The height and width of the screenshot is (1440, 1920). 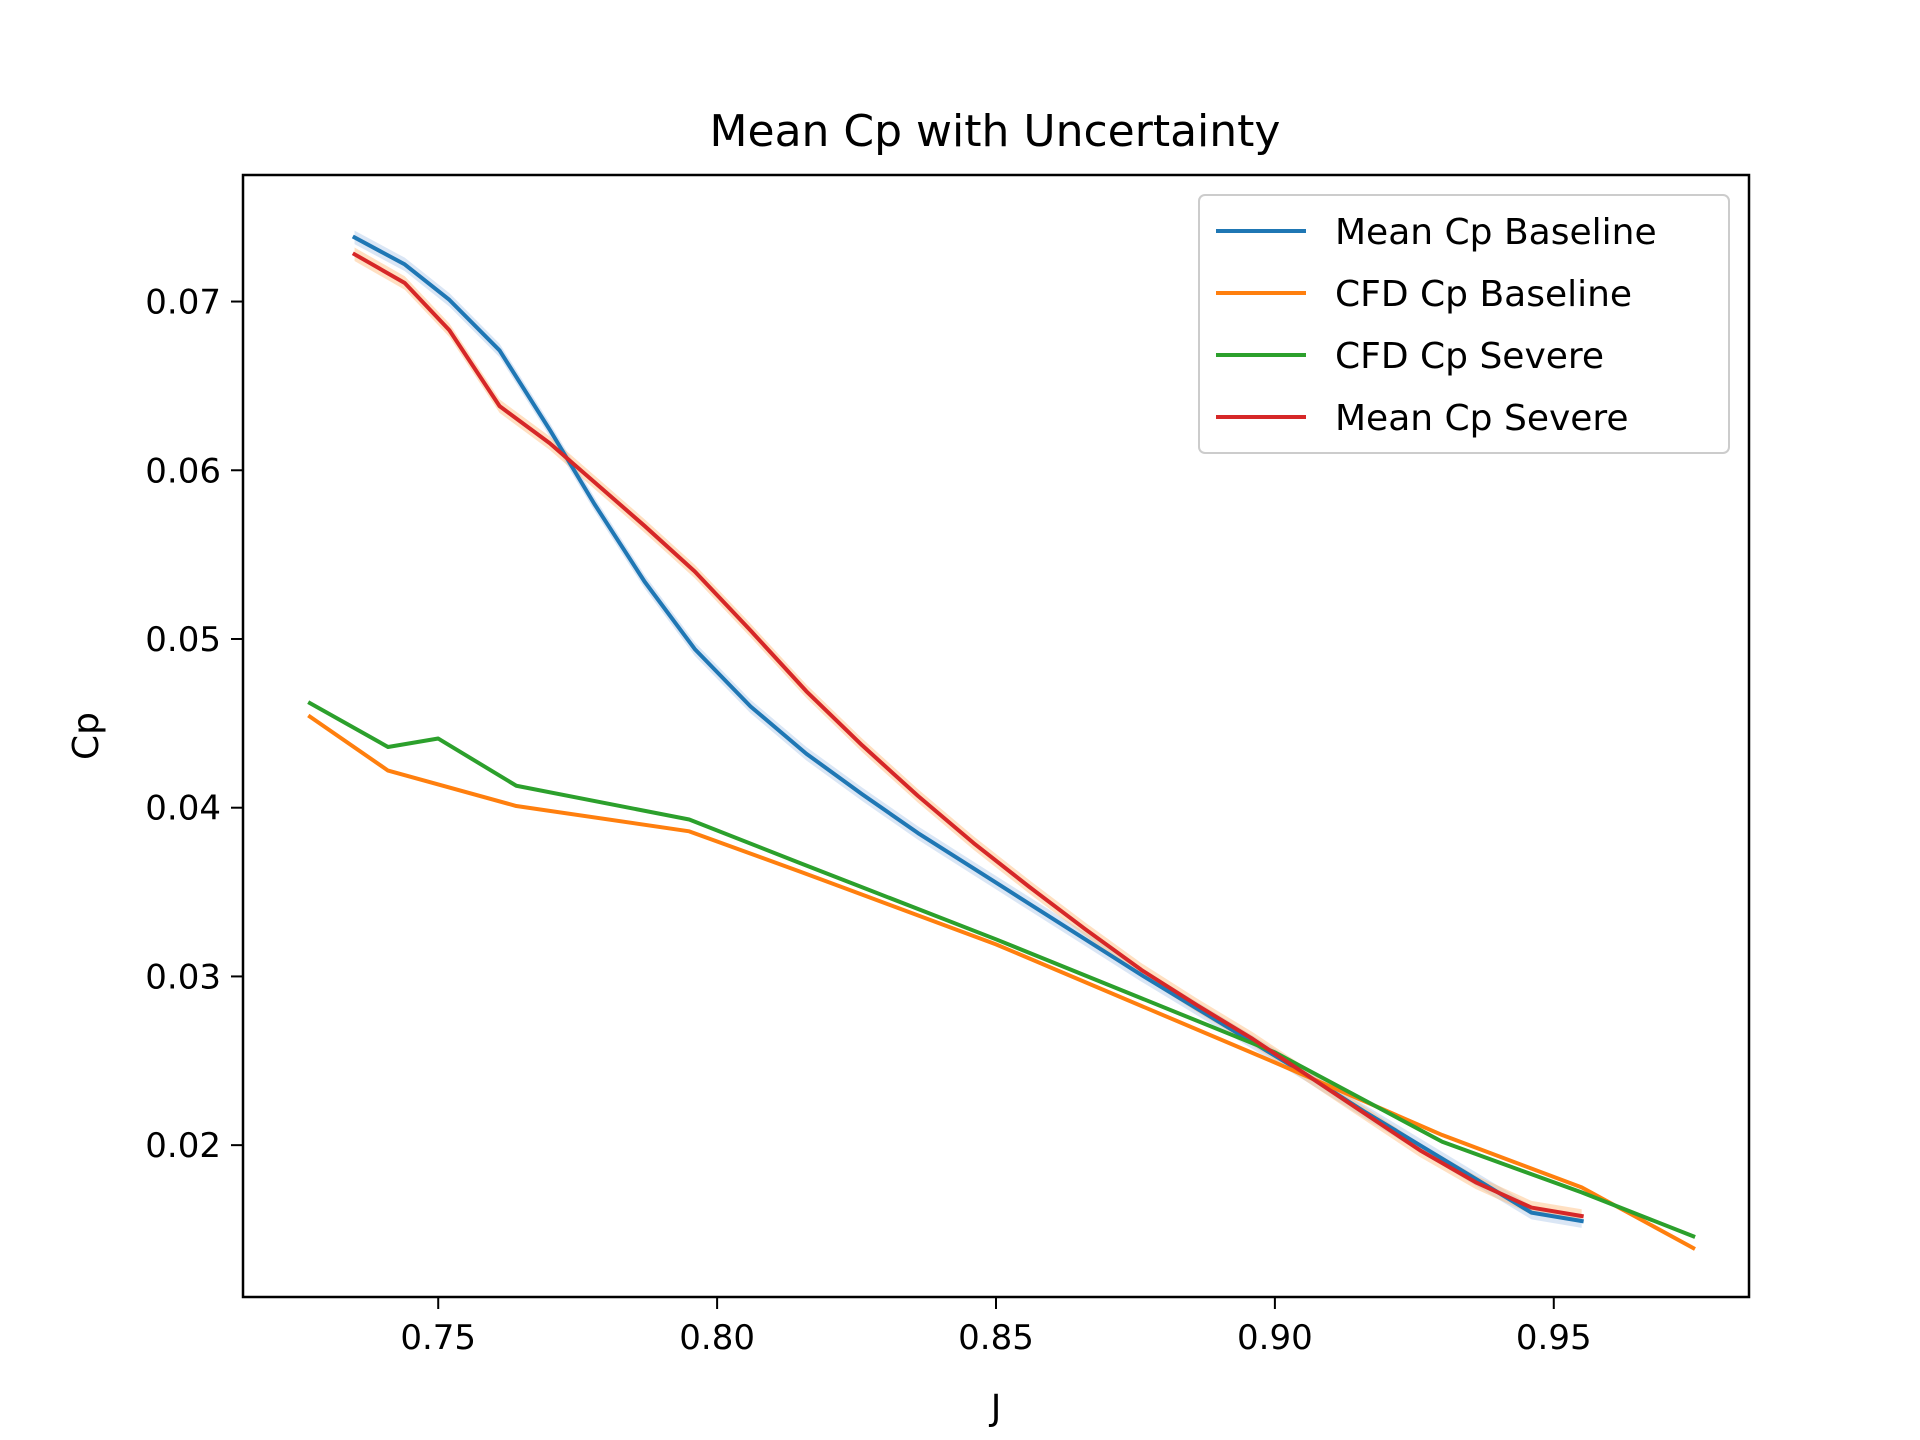 What do you see at coordinates (1275, 1338) in the screenshot?
I see `x-tick-label: 0.90` at bounding box center [1275, 1338].